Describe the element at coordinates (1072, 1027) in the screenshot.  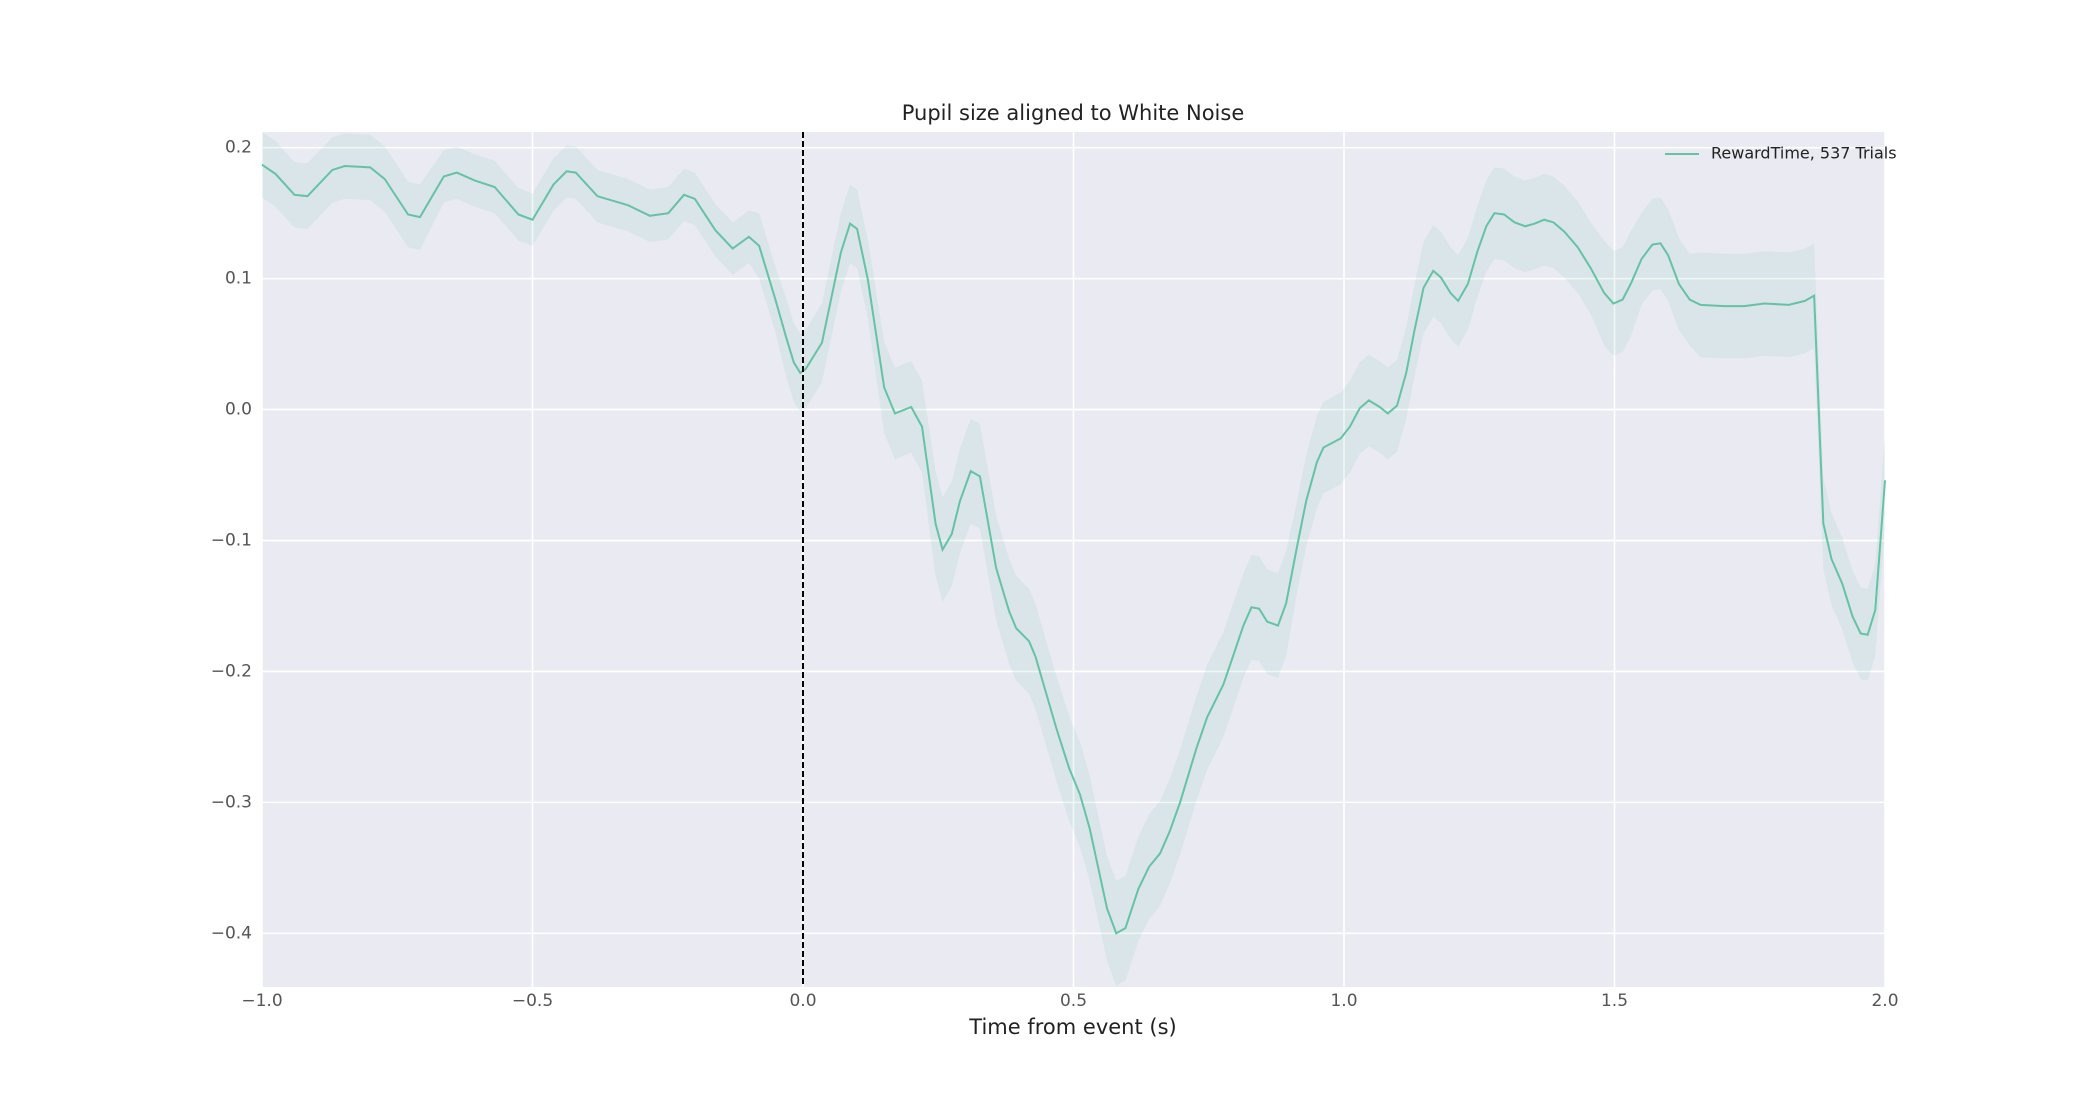
I see `x-axis-label: Time from event (s)` at that location.